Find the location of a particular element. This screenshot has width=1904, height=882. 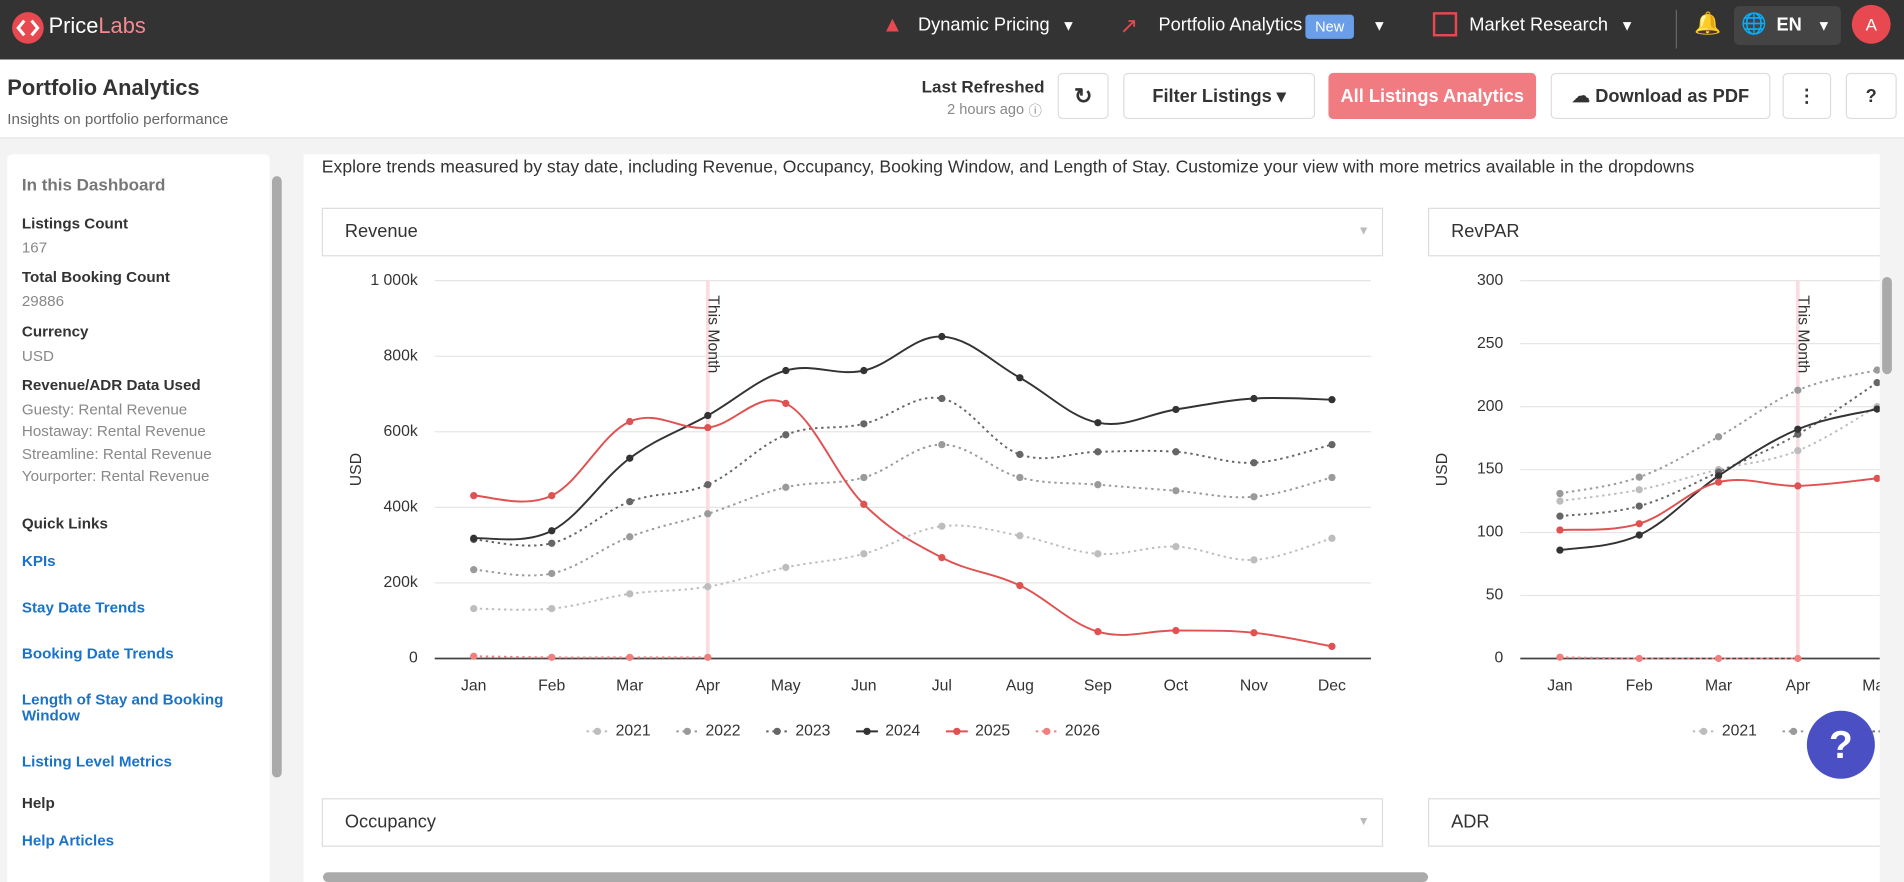

help-link: Help Articles is located at coordinates (68, 841).